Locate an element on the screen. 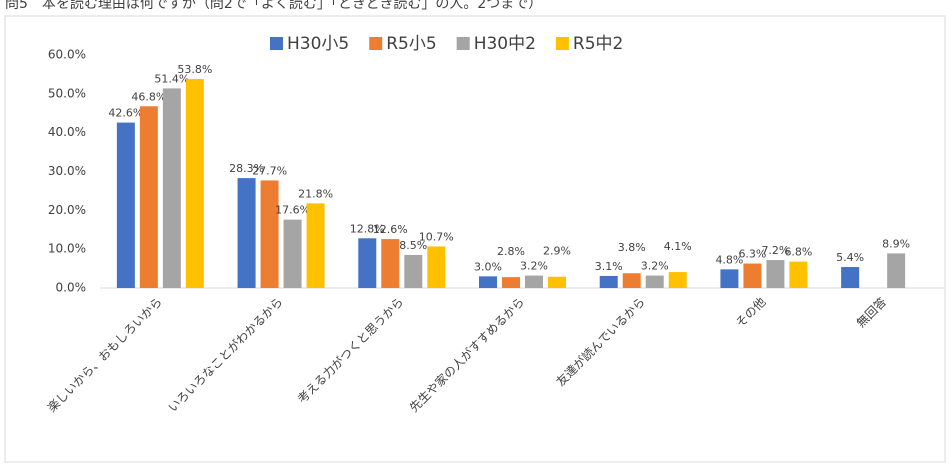 The height and width of the screenshot is (465, 952). y-tick-label: 40.0% is located at coordinates (67, 132).